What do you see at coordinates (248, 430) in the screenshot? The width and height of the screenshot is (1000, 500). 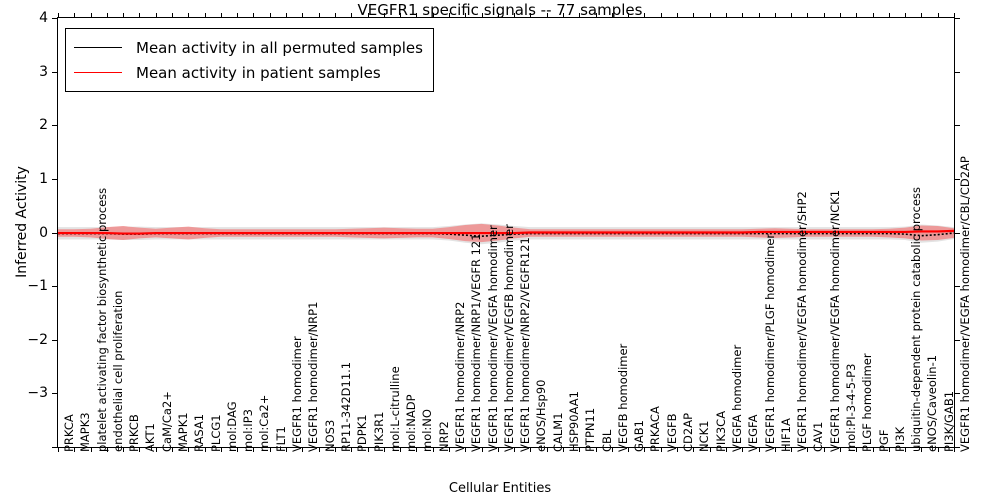 I see `x-axis-tick-label: mol:IP3` at bounding box center [248, 430].